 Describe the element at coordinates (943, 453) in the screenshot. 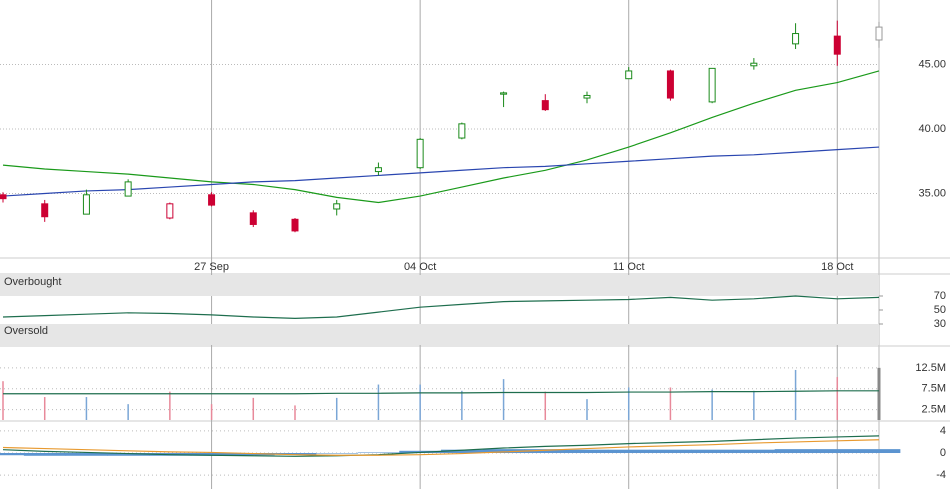

I see `y-tick-label: 0` at that location.